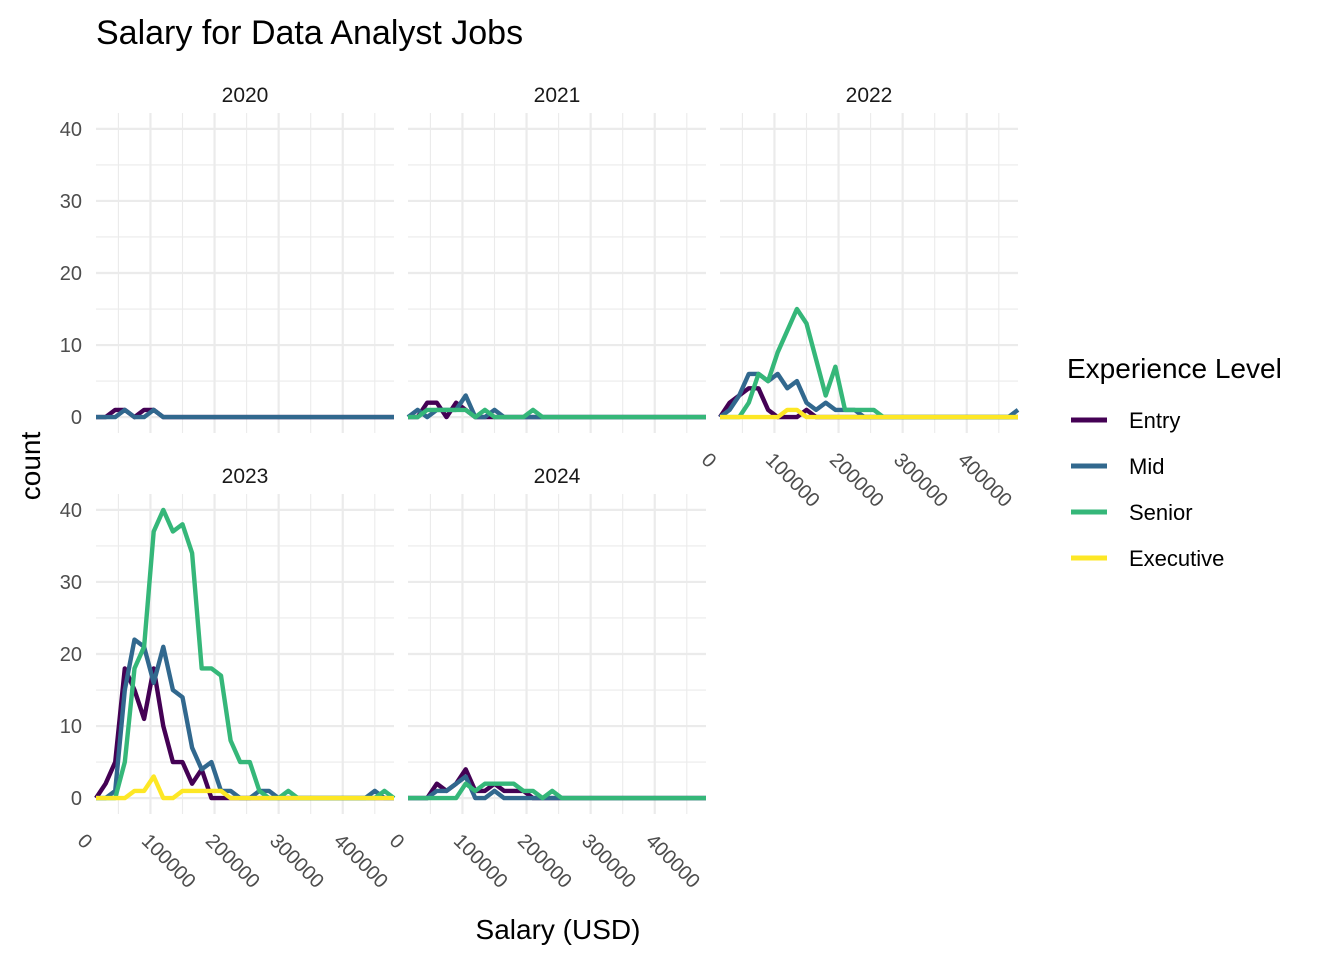 The width and height of the screenshot is (1344, 960). Describe the element at coordinates (1154, 420) in the screenshot. I see `legend-label: Entry` at that location.